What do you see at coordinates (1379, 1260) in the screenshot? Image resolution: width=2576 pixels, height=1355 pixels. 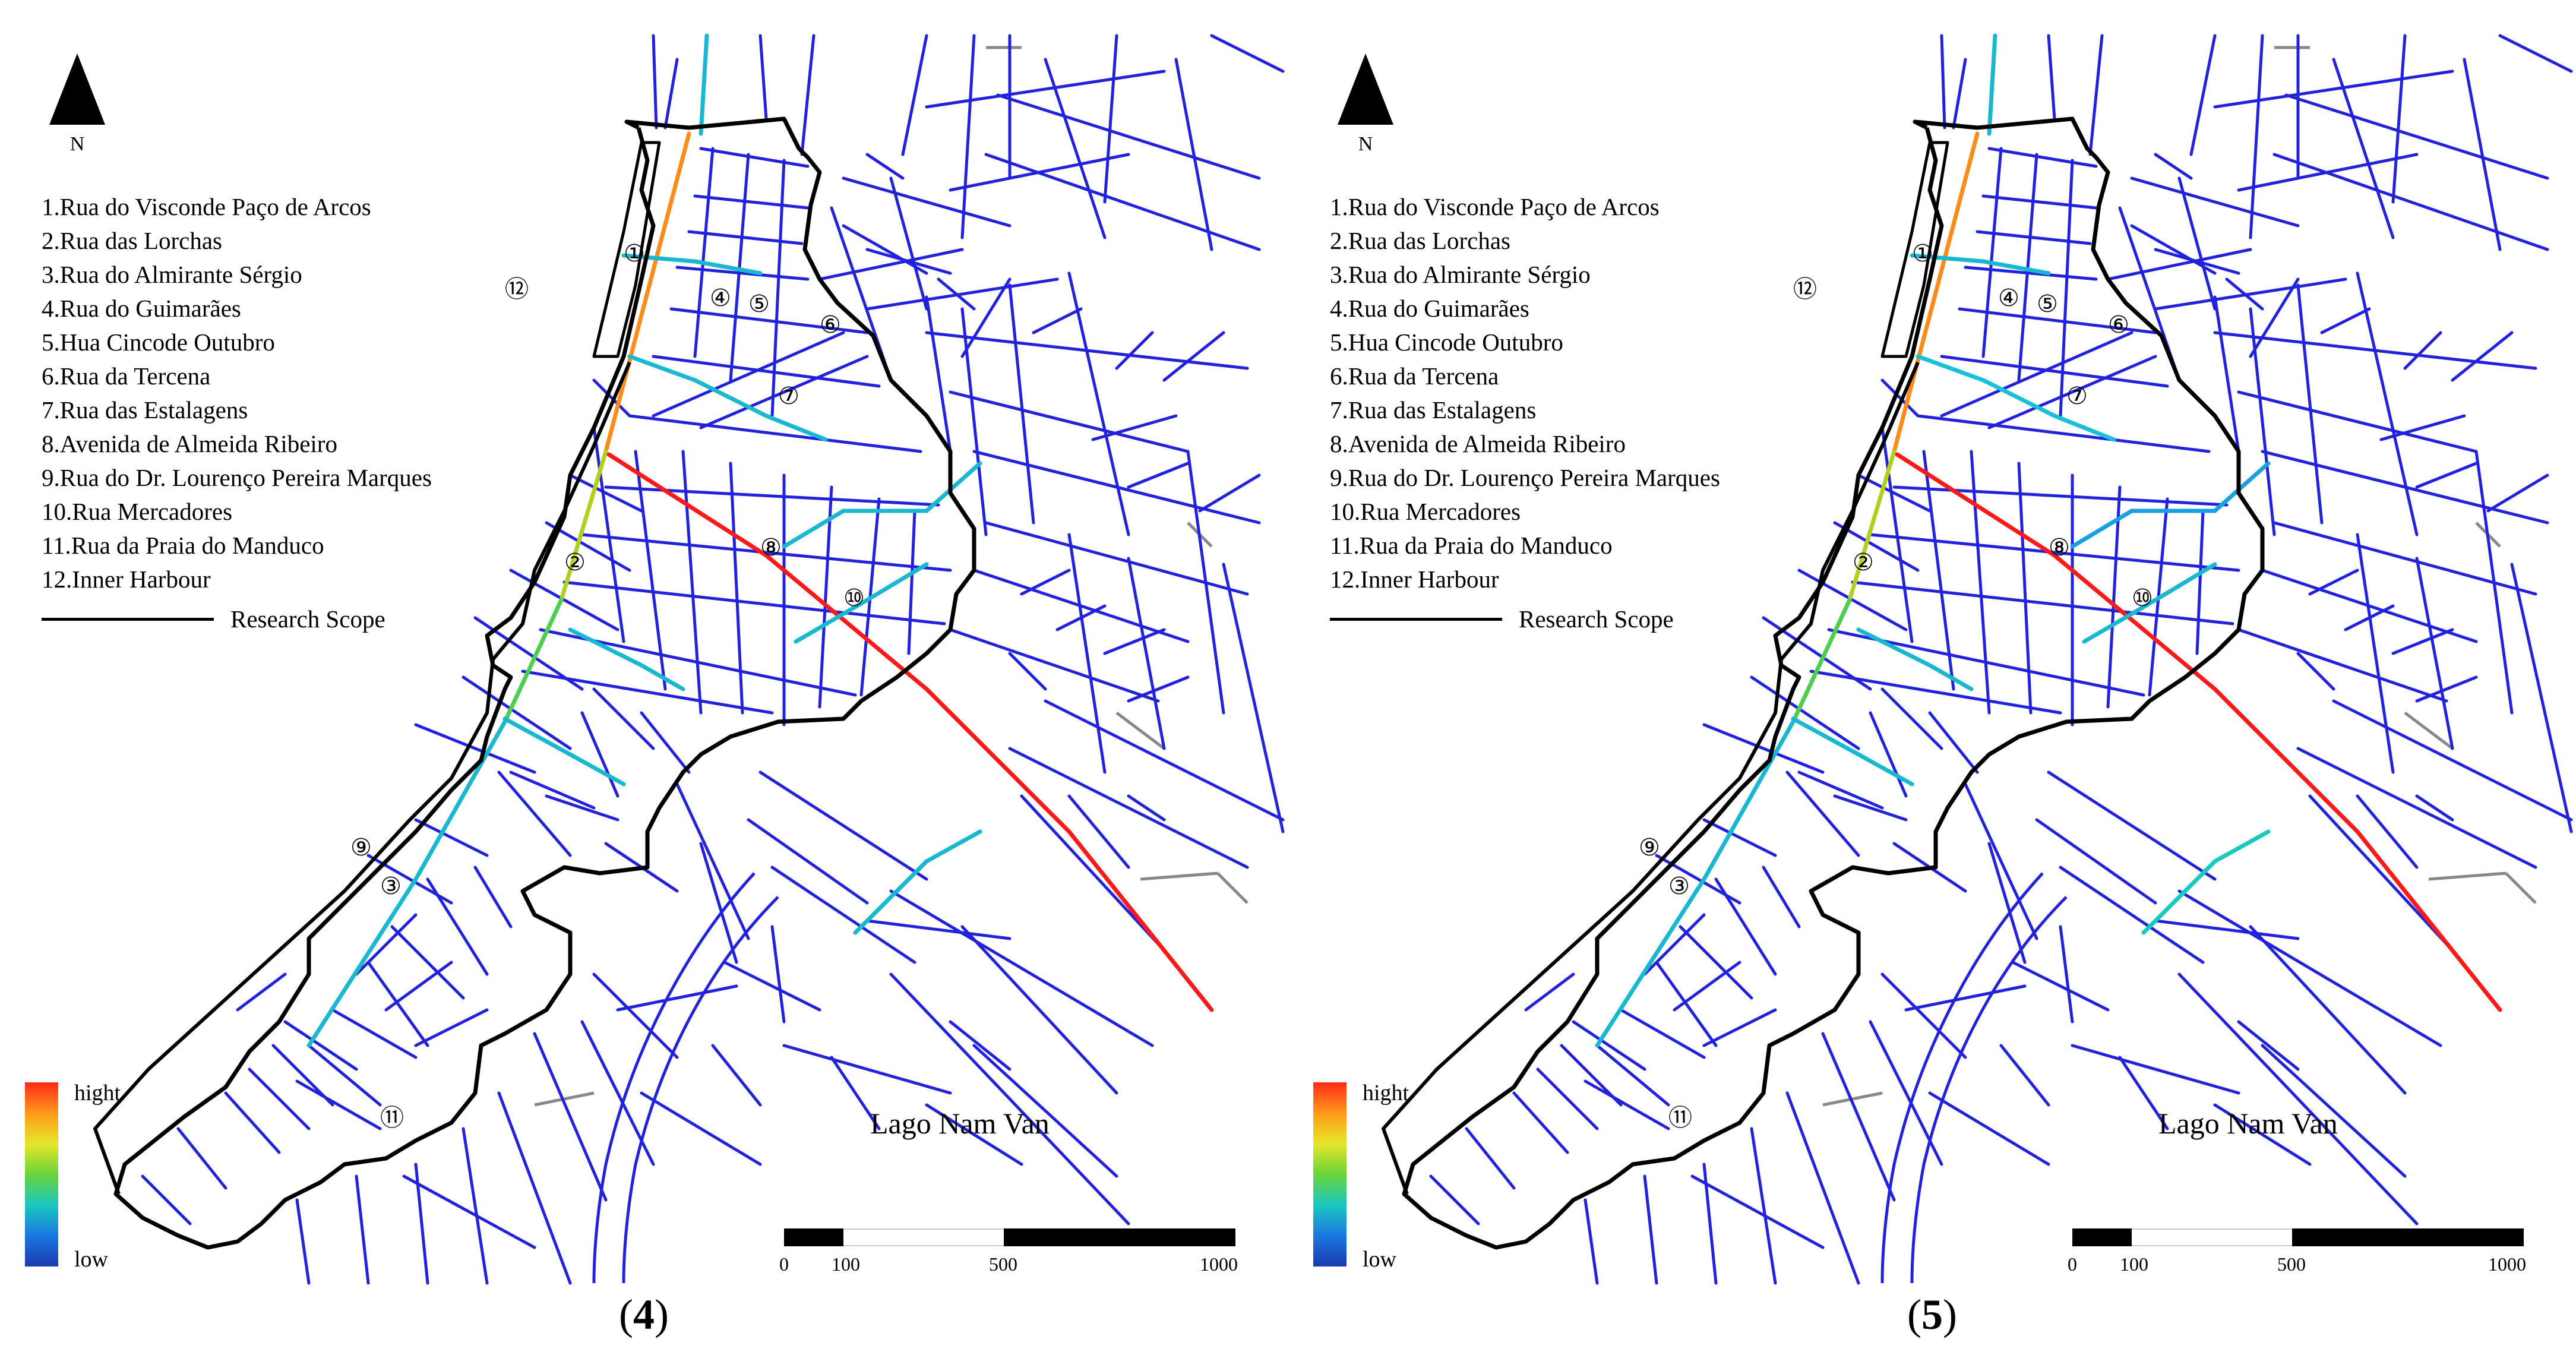 I see `ramp-low-label: low` at bounding box center [1379, 1260].